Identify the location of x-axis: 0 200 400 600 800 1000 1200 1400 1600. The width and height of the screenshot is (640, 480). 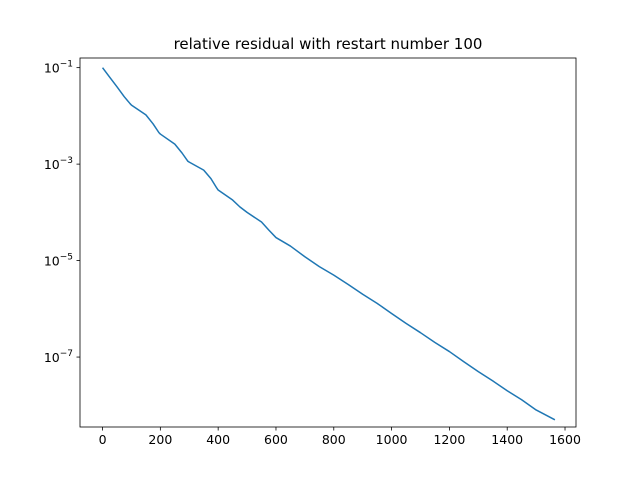
(340, 437).